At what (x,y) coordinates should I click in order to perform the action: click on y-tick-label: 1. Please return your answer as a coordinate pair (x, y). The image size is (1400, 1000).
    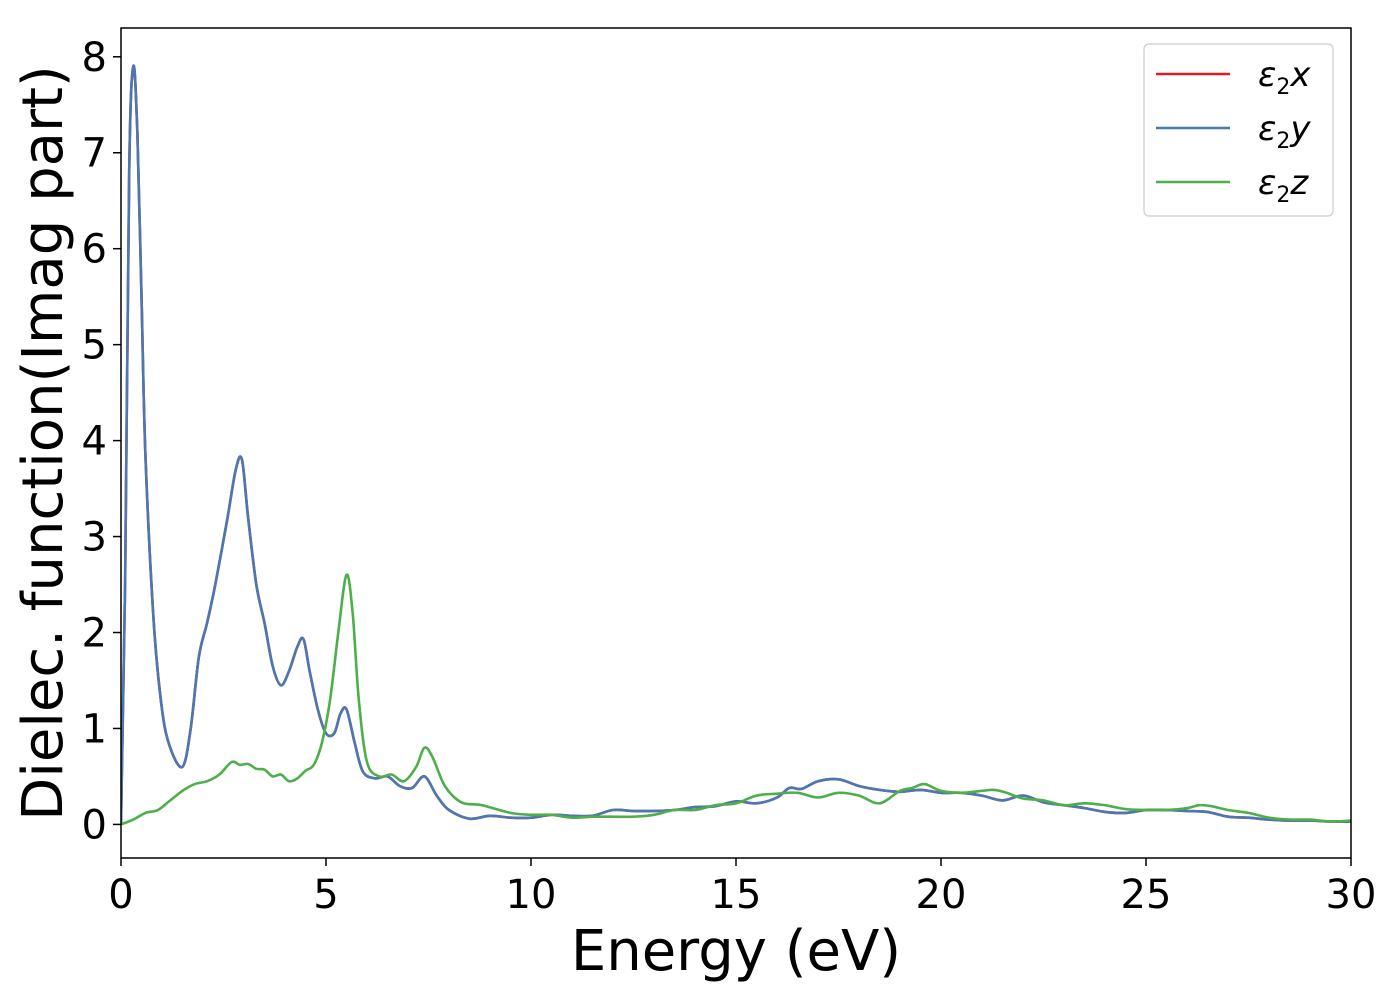
    Looking at the image, I should click on (94, 729).